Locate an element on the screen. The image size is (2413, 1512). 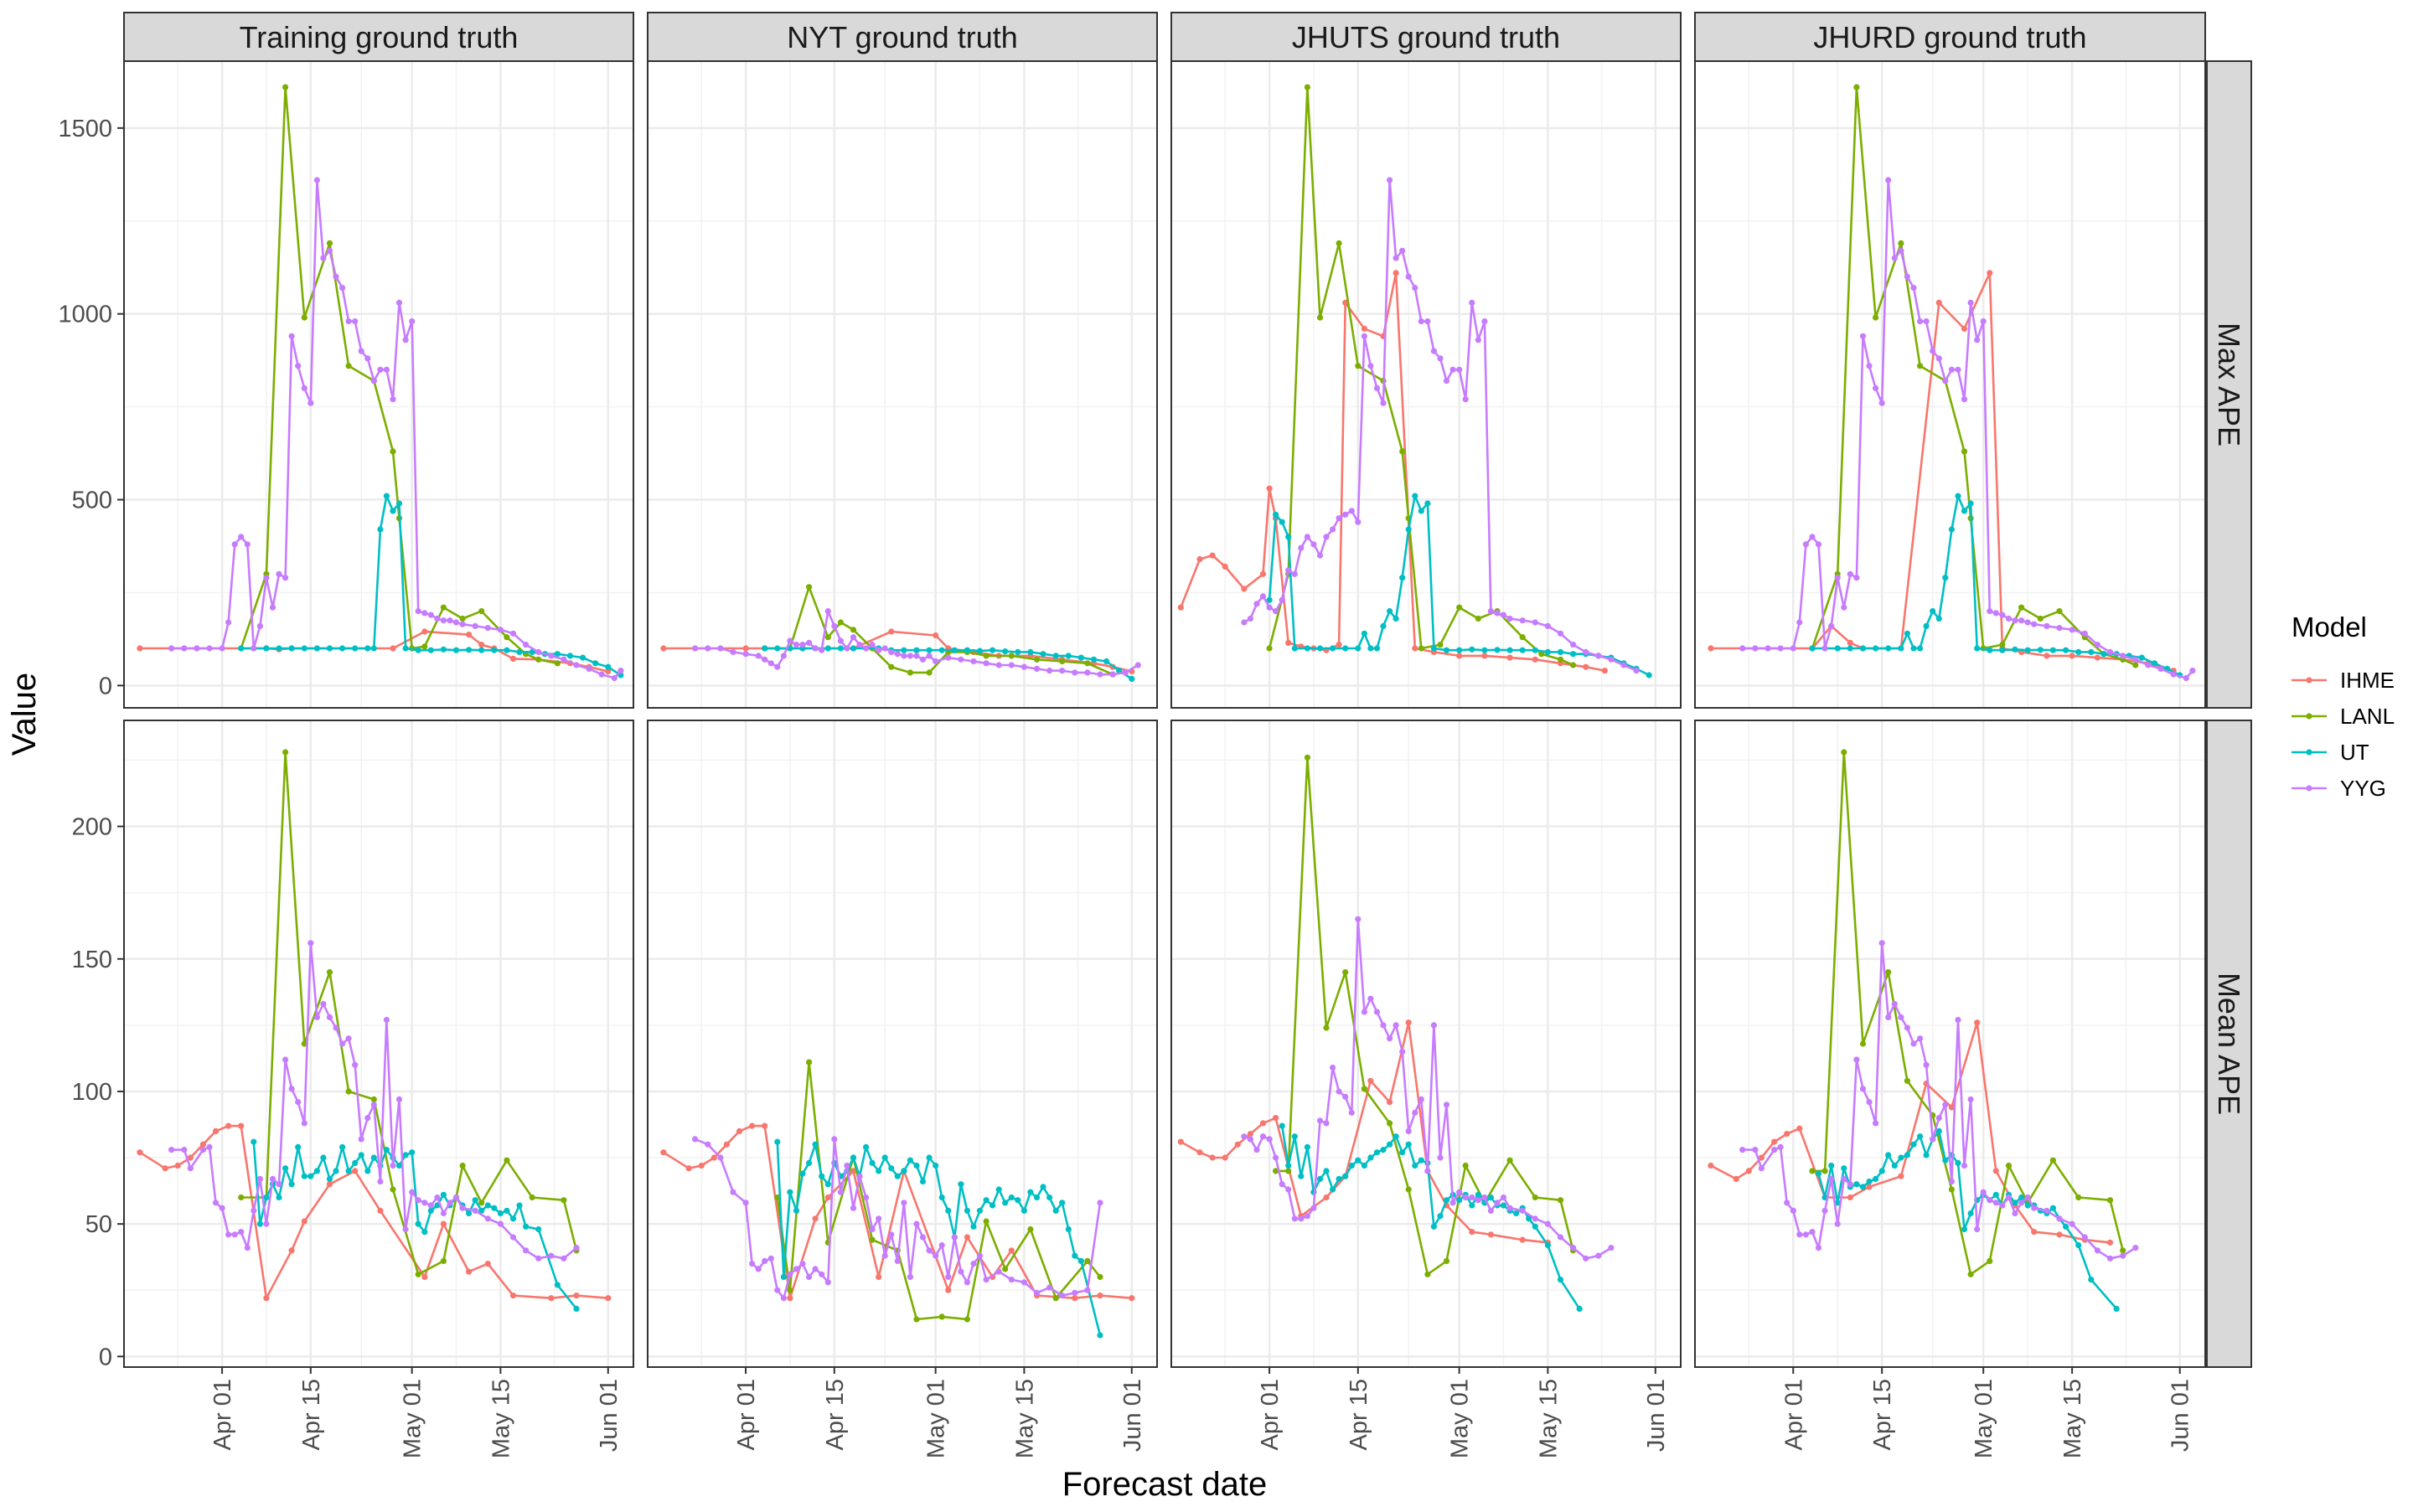
legend-label-ut: UT is located at coordinates (2354, 752).